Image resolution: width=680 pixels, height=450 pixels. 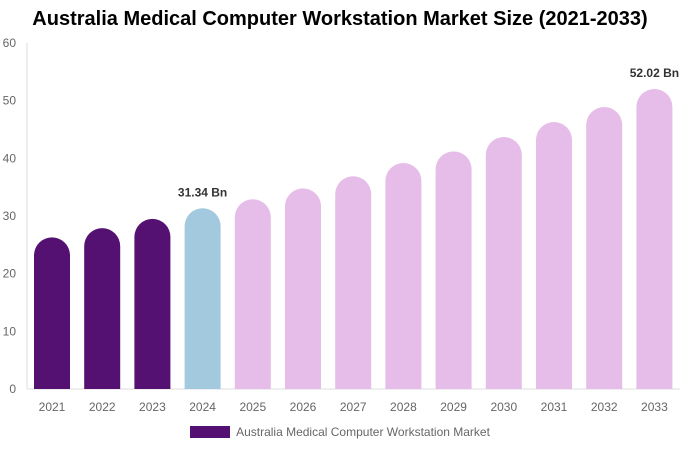 What do you see at coordinates (202, 298) in the screenshot?
I see `bar-2024` at bounding box center [202, 298].